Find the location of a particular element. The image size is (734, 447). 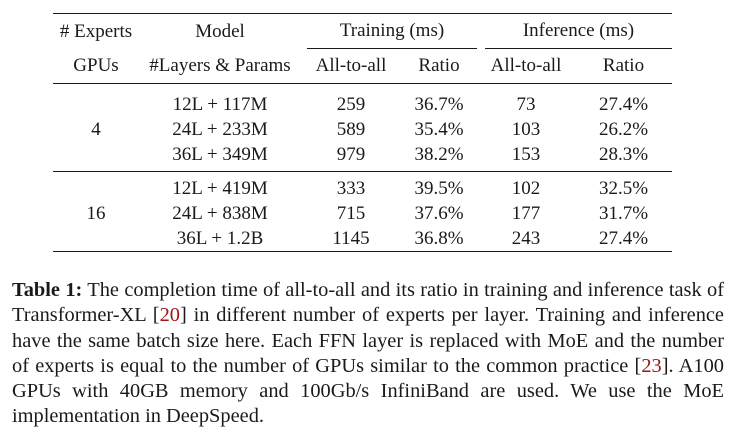

model-cell: 36L + 349M is located at coordinates (220, 154).